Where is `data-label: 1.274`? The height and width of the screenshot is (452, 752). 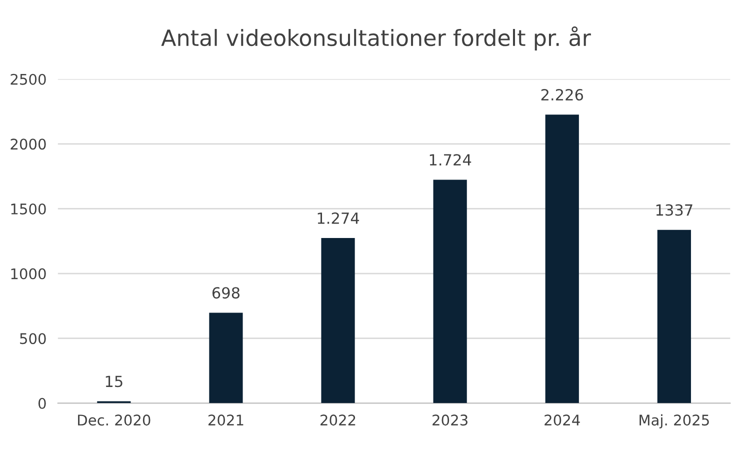 data-label: 1.274 is located at coordinates (339, 218).